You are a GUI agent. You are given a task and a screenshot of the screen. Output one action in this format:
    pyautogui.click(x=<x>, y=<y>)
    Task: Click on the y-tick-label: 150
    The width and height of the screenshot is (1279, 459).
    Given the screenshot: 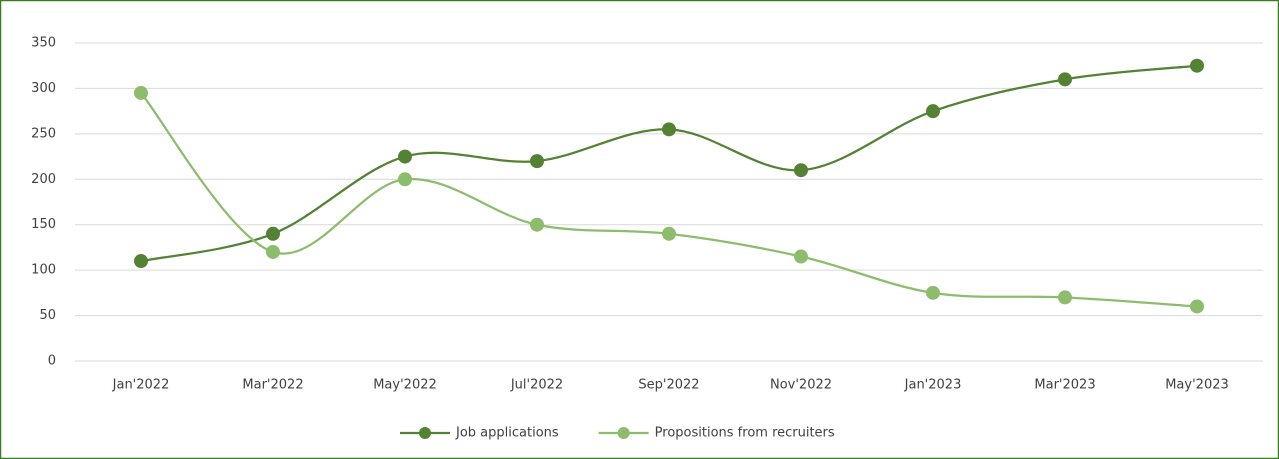 What is the action you would take?
    pyautogui.click(x=43, y=224)
    